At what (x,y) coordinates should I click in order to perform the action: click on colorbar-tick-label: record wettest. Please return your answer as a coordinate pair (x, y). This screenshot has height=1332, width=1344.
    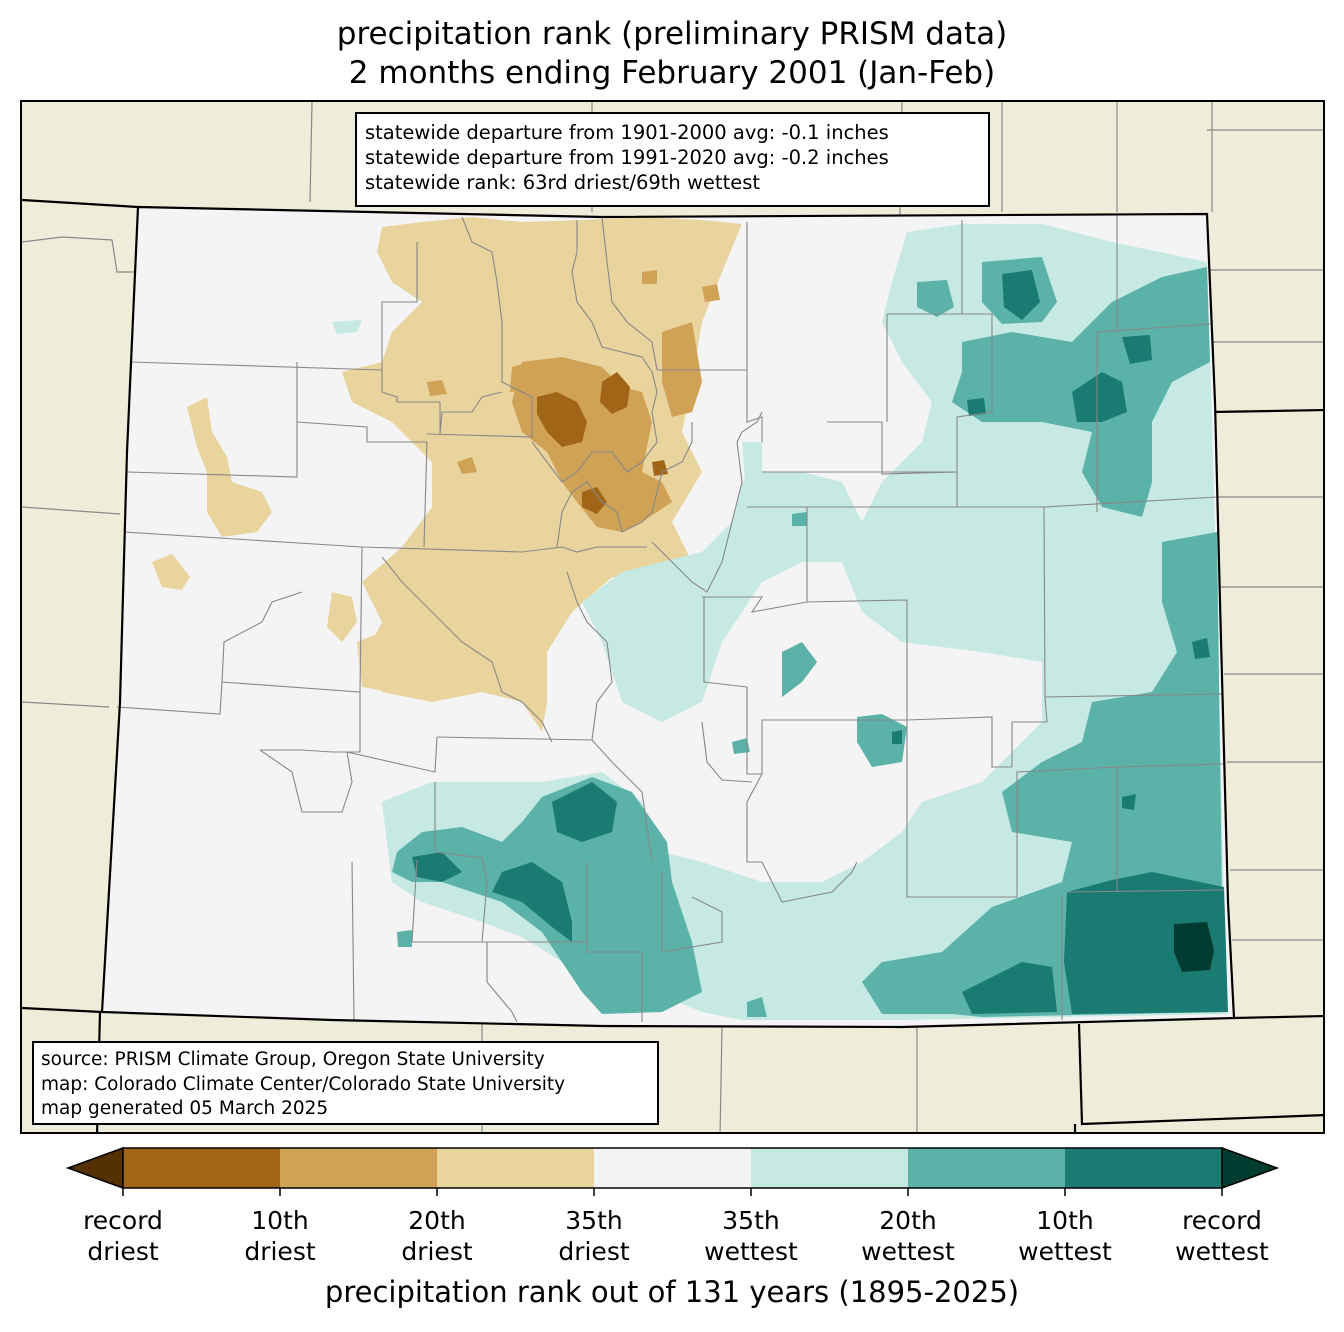
    Looking at the image, I should click on (1222, 1236).